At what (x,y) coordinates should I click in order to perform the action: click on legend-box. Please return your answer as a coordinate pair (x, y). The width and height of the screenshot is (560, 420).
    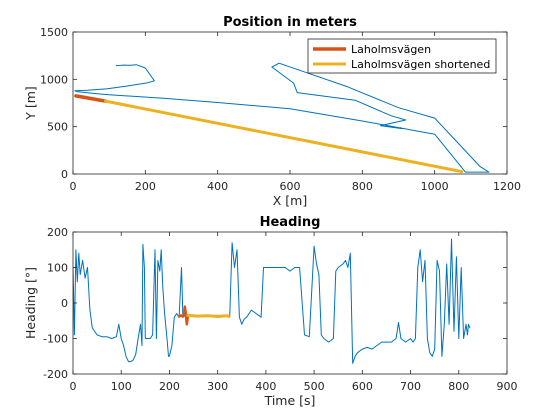
    Looking at the image, I should click on (402, 56).